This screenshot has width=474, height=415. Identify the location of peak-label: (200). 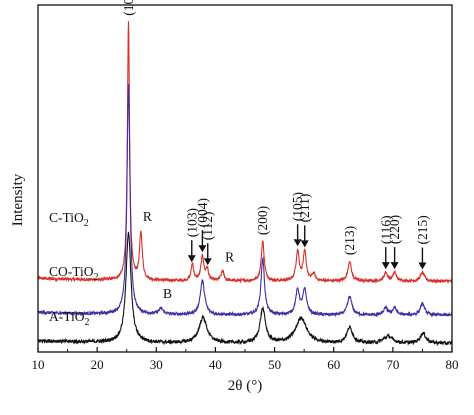
(262, 220).